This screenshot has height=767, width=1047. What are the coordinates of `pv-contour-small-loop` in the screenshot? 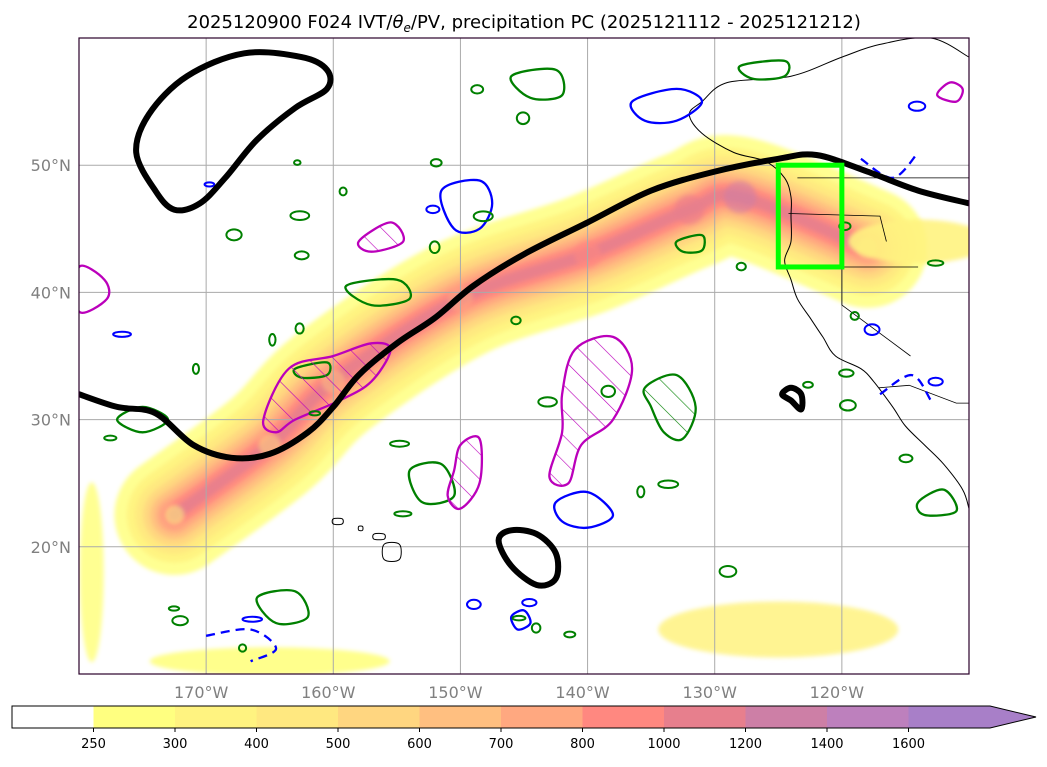 It's located at (792, 398).